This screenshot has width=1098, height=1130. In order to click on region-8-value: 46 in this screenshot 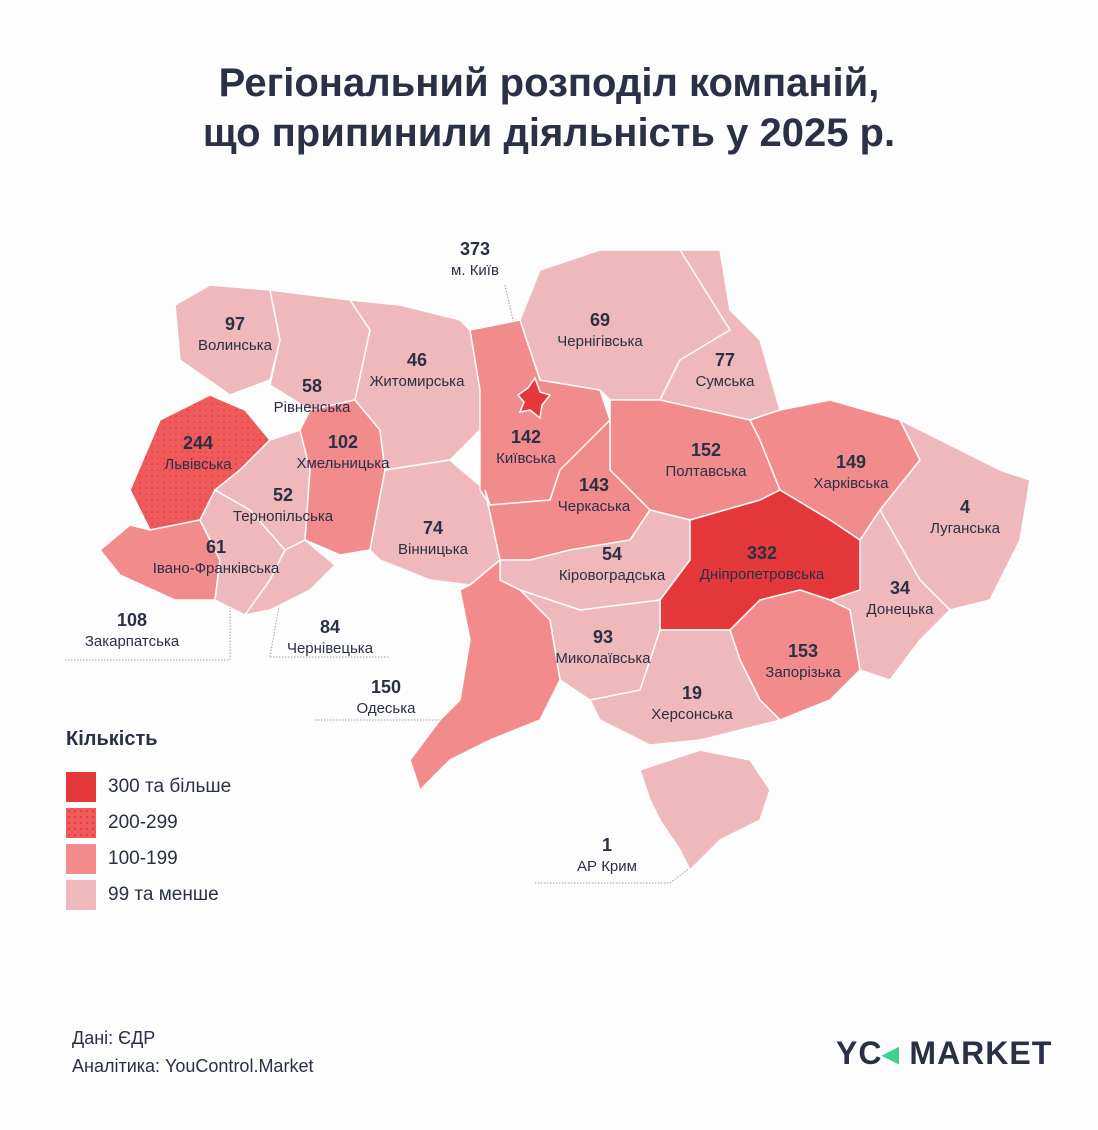, I will do `click(417, 360)`.